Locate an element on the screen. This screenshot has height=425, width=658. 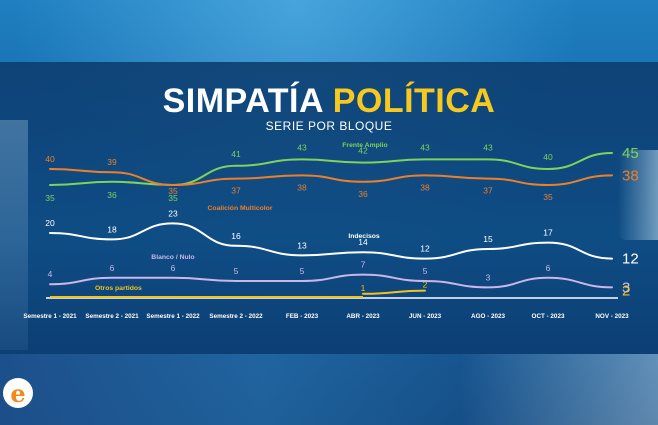
data-label: 14 is located at coordinates (363, 242).